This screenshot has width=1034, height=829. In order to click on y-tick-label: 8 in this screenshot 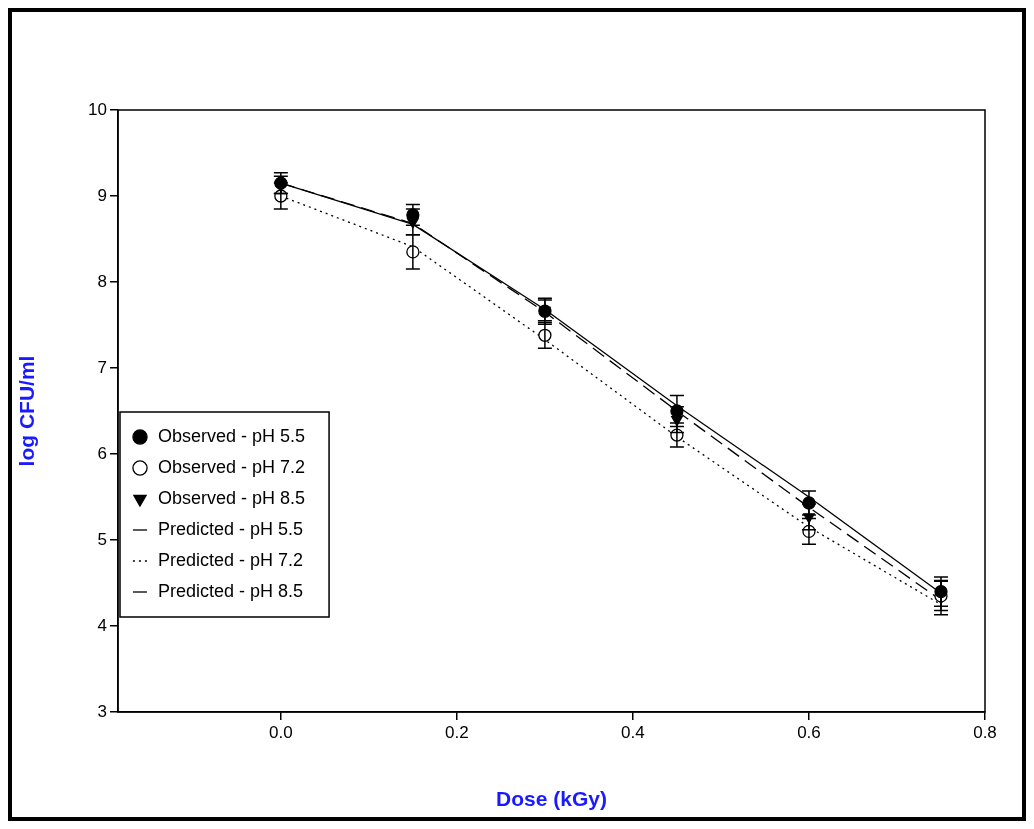, I will do `click(102, 281)`.